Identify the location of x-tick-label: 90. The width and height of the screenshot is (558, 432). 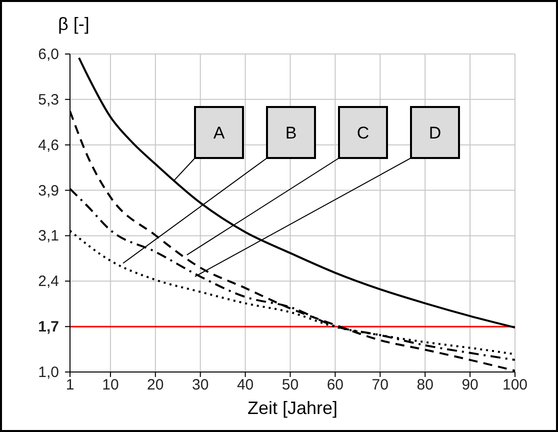
(470, 385).